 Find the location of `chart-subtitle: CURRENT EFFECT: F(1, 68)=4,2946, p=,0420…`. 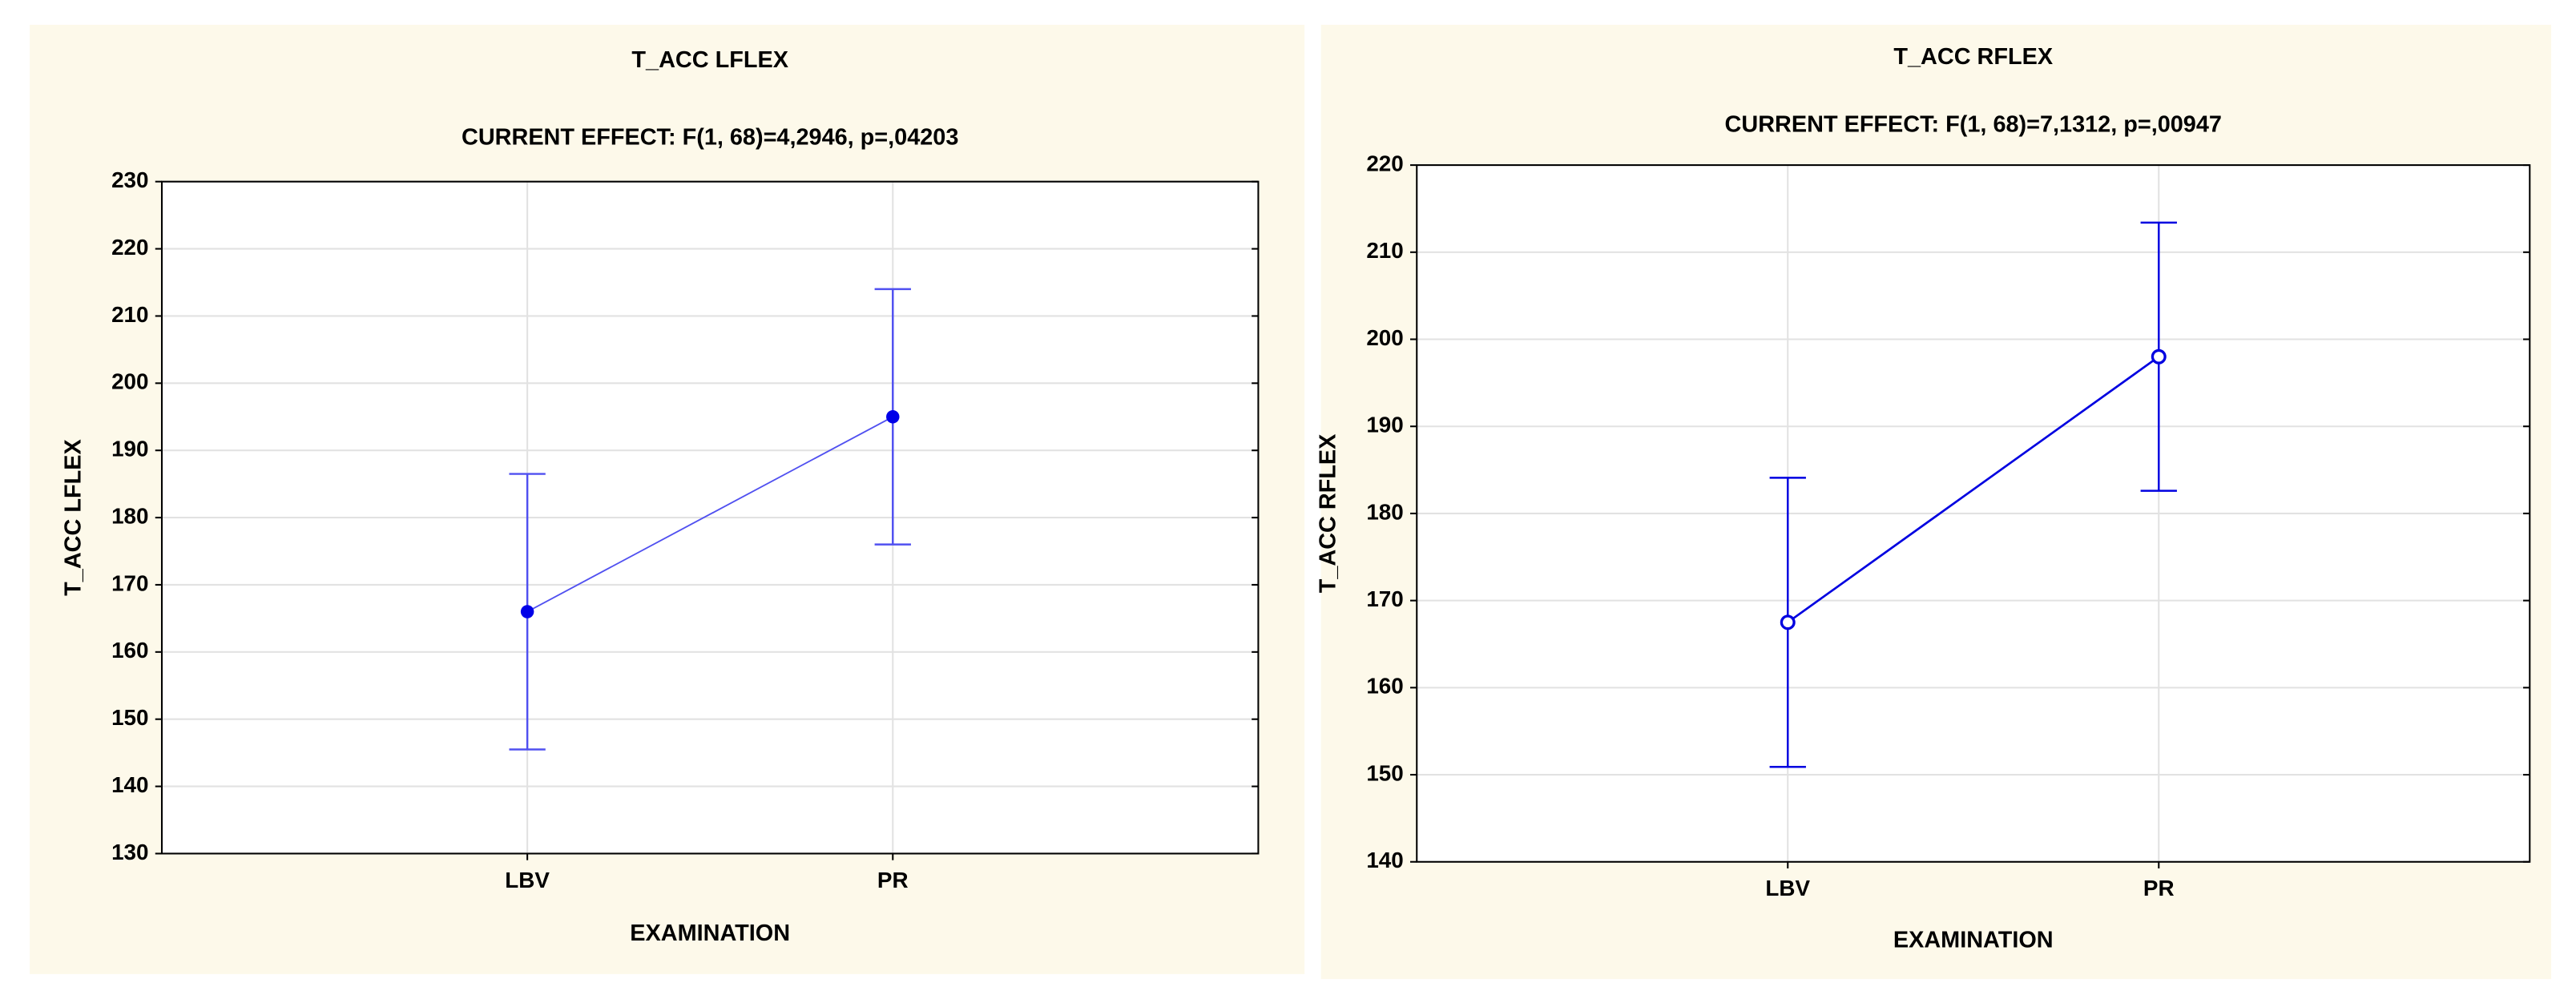

chart-subtitle: CURRENT EFFECT: F(1, 68)=4,2946, p=,0420… is located at coordinates (710, 138).